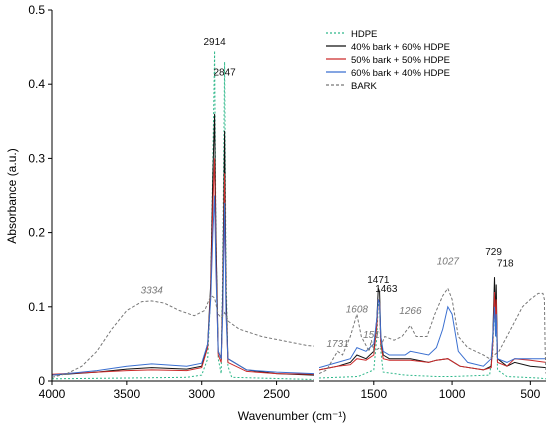 The width and height of the screenshot is (550, 435). I want to click on peak-label: 3334, so click(152, 290).